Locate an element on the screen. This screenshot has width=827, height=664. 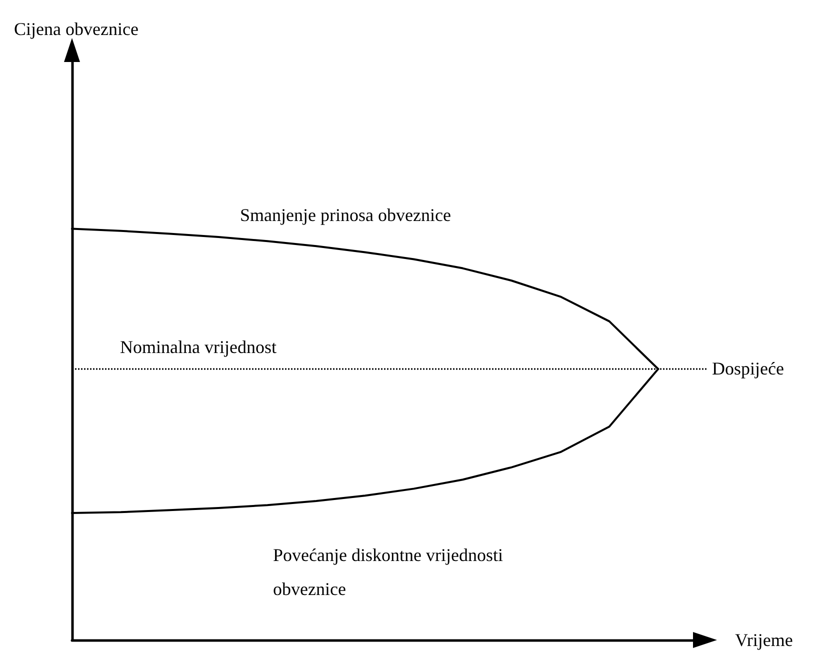
annotation: Nominalna vrijednost is located at coordinates (198, 347).